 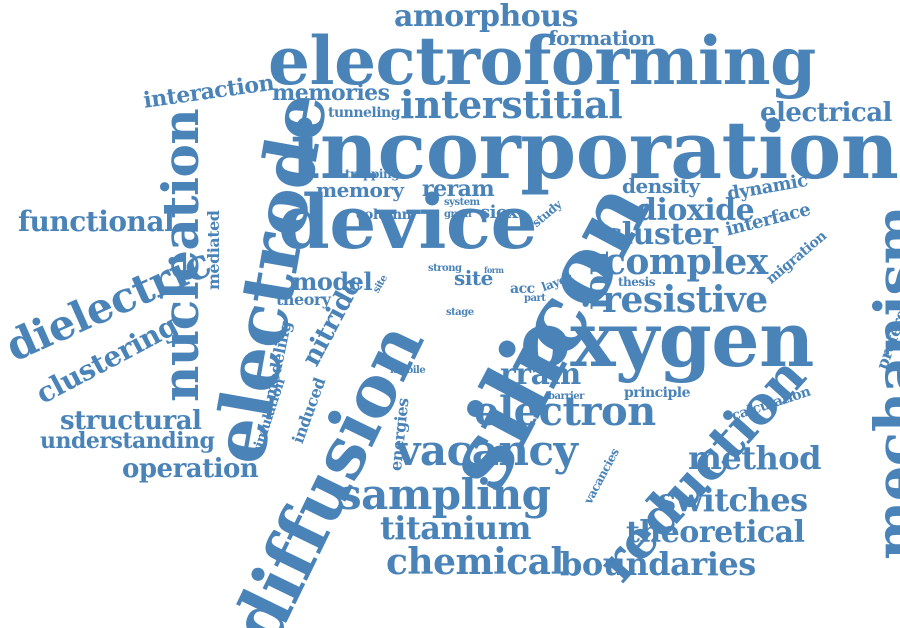 What do you see at coordinates (475, 562) in the screenshot?
I see `word-chemical: chemical` at bounding box center [475, 562].